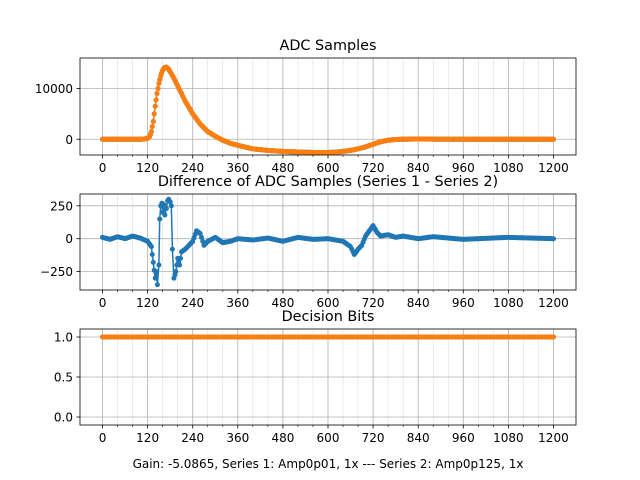 The width and height of the screenshot is (640, 480). I want to click on subplot-title: Decision Bits, so click(328, 317).